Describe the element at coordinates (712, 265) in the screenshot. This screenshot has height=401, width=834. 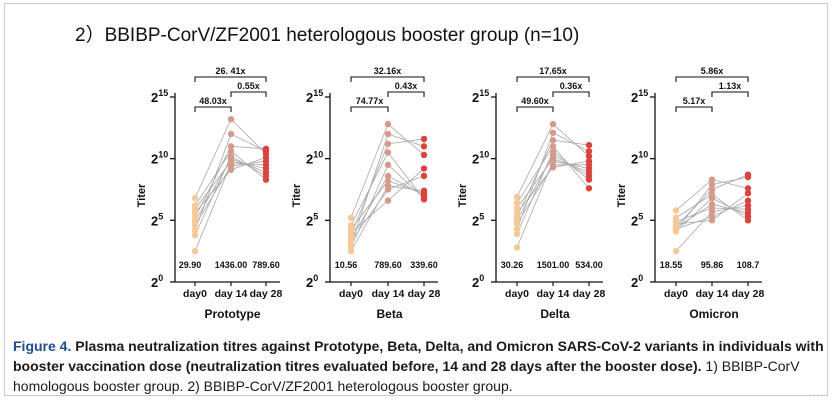
I see `median-label: 95.86` at that location.